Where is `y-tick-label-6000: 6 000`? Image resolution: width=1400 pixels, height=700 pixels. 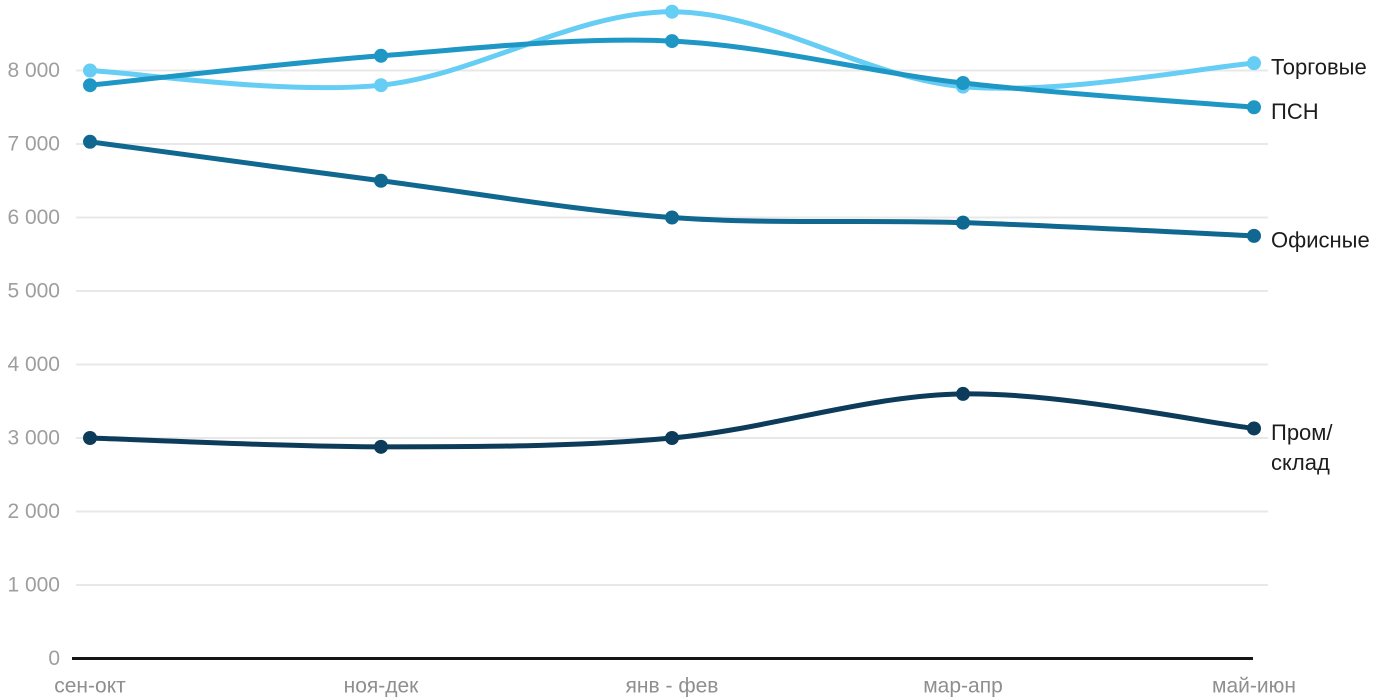 y-tick-label-6000: 6 000 is located at coordinates (33, 217).